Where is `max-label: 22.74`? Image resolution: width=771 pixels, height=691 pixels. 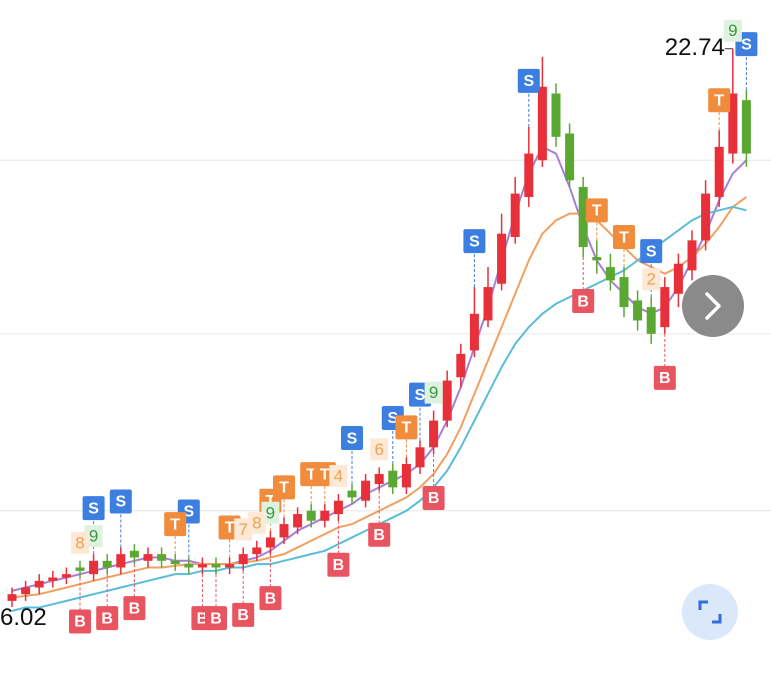 max-label: 22.74 is located at coordinates (695, 47).